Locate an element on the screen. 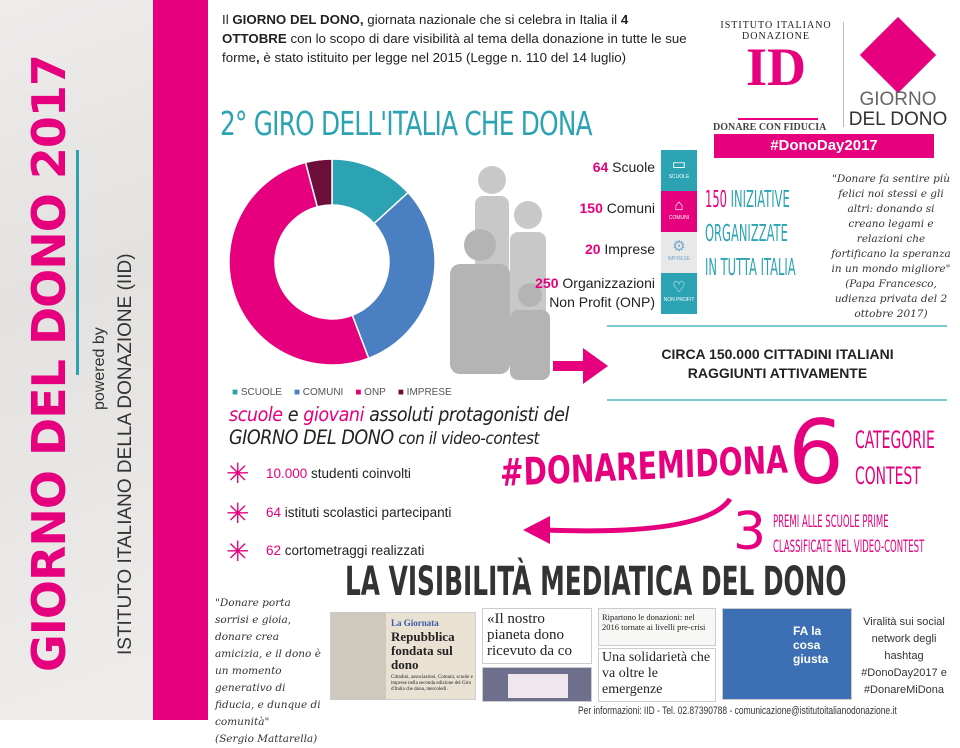 The height and width of the screenshot is (748, 960). powered-by: powered by is located at coordinates (99, 368).